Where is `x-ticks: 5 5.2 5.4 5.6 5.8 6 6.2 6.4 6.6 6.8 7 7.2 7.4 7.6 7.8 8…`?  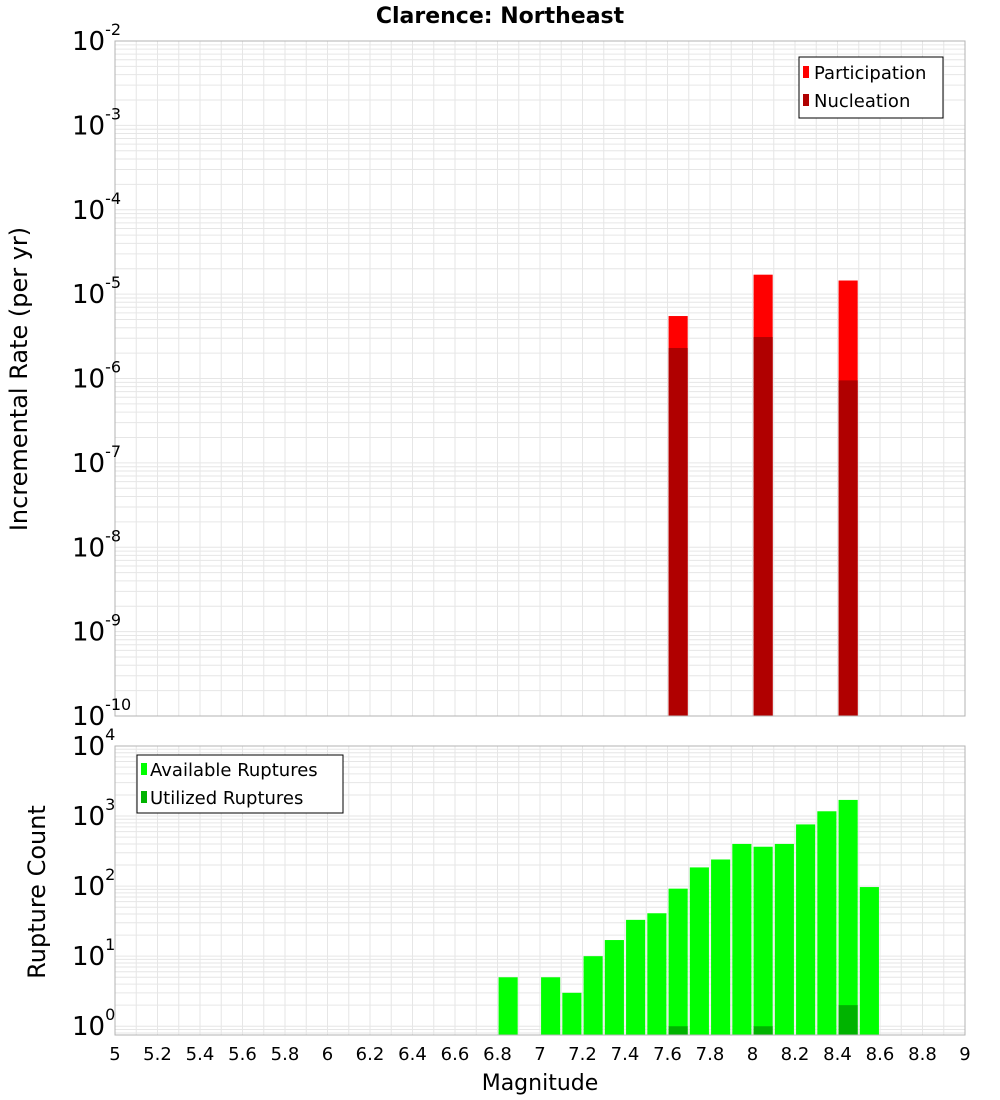
x-ticks: 5 5.2 5.4 5.6 5.8 6 6.2 6.4 6.6 6.8 7 7.2 7.4 7.6 7.8 8… is located at coordinates (539, 1054).